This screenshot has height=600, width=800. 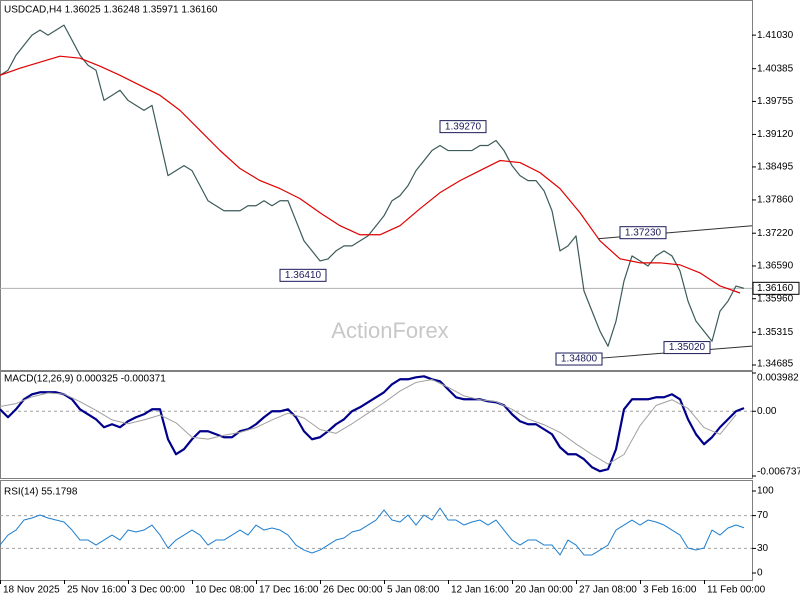 I want to click on y-tick-label: 1.35960, so click(x=775, y=298).